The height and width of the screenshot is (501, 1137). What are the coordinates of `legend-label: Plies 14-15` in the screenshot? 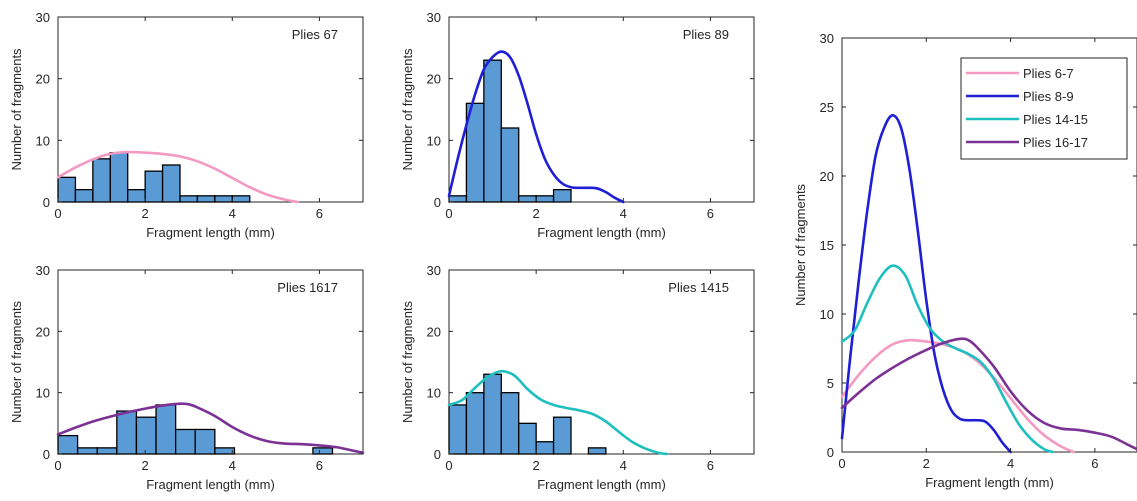 It's located at (1055, 119).